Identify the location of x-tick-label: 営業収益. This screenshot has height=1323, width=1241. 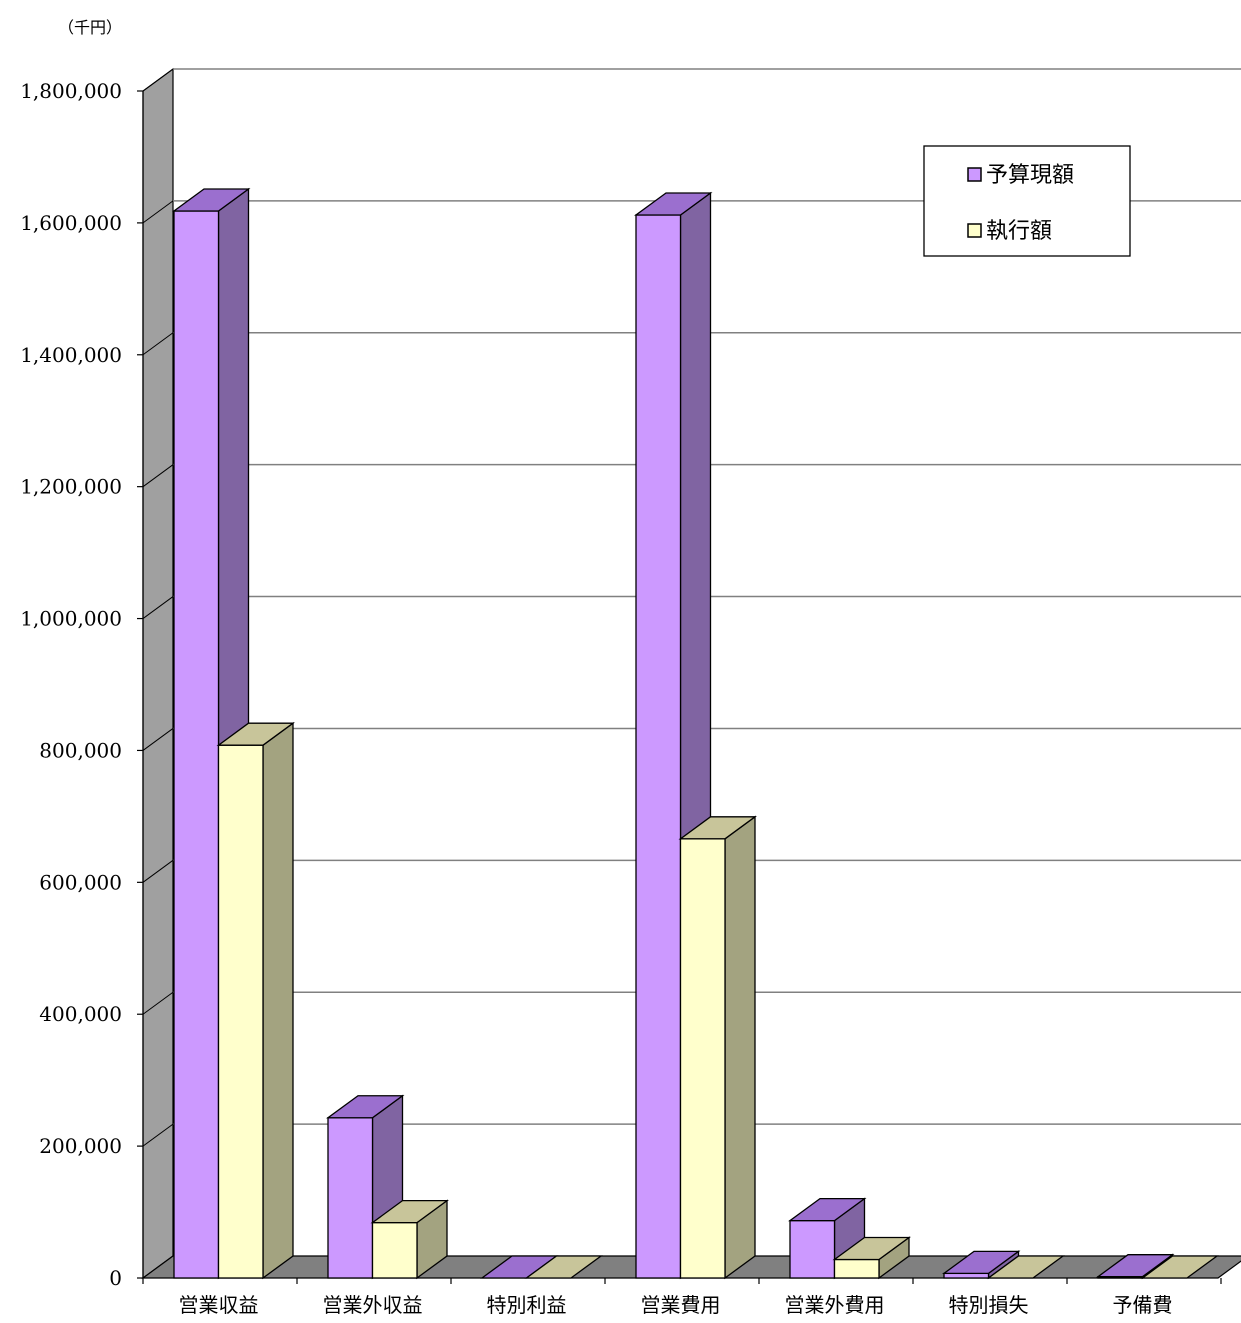
(219, 1305).